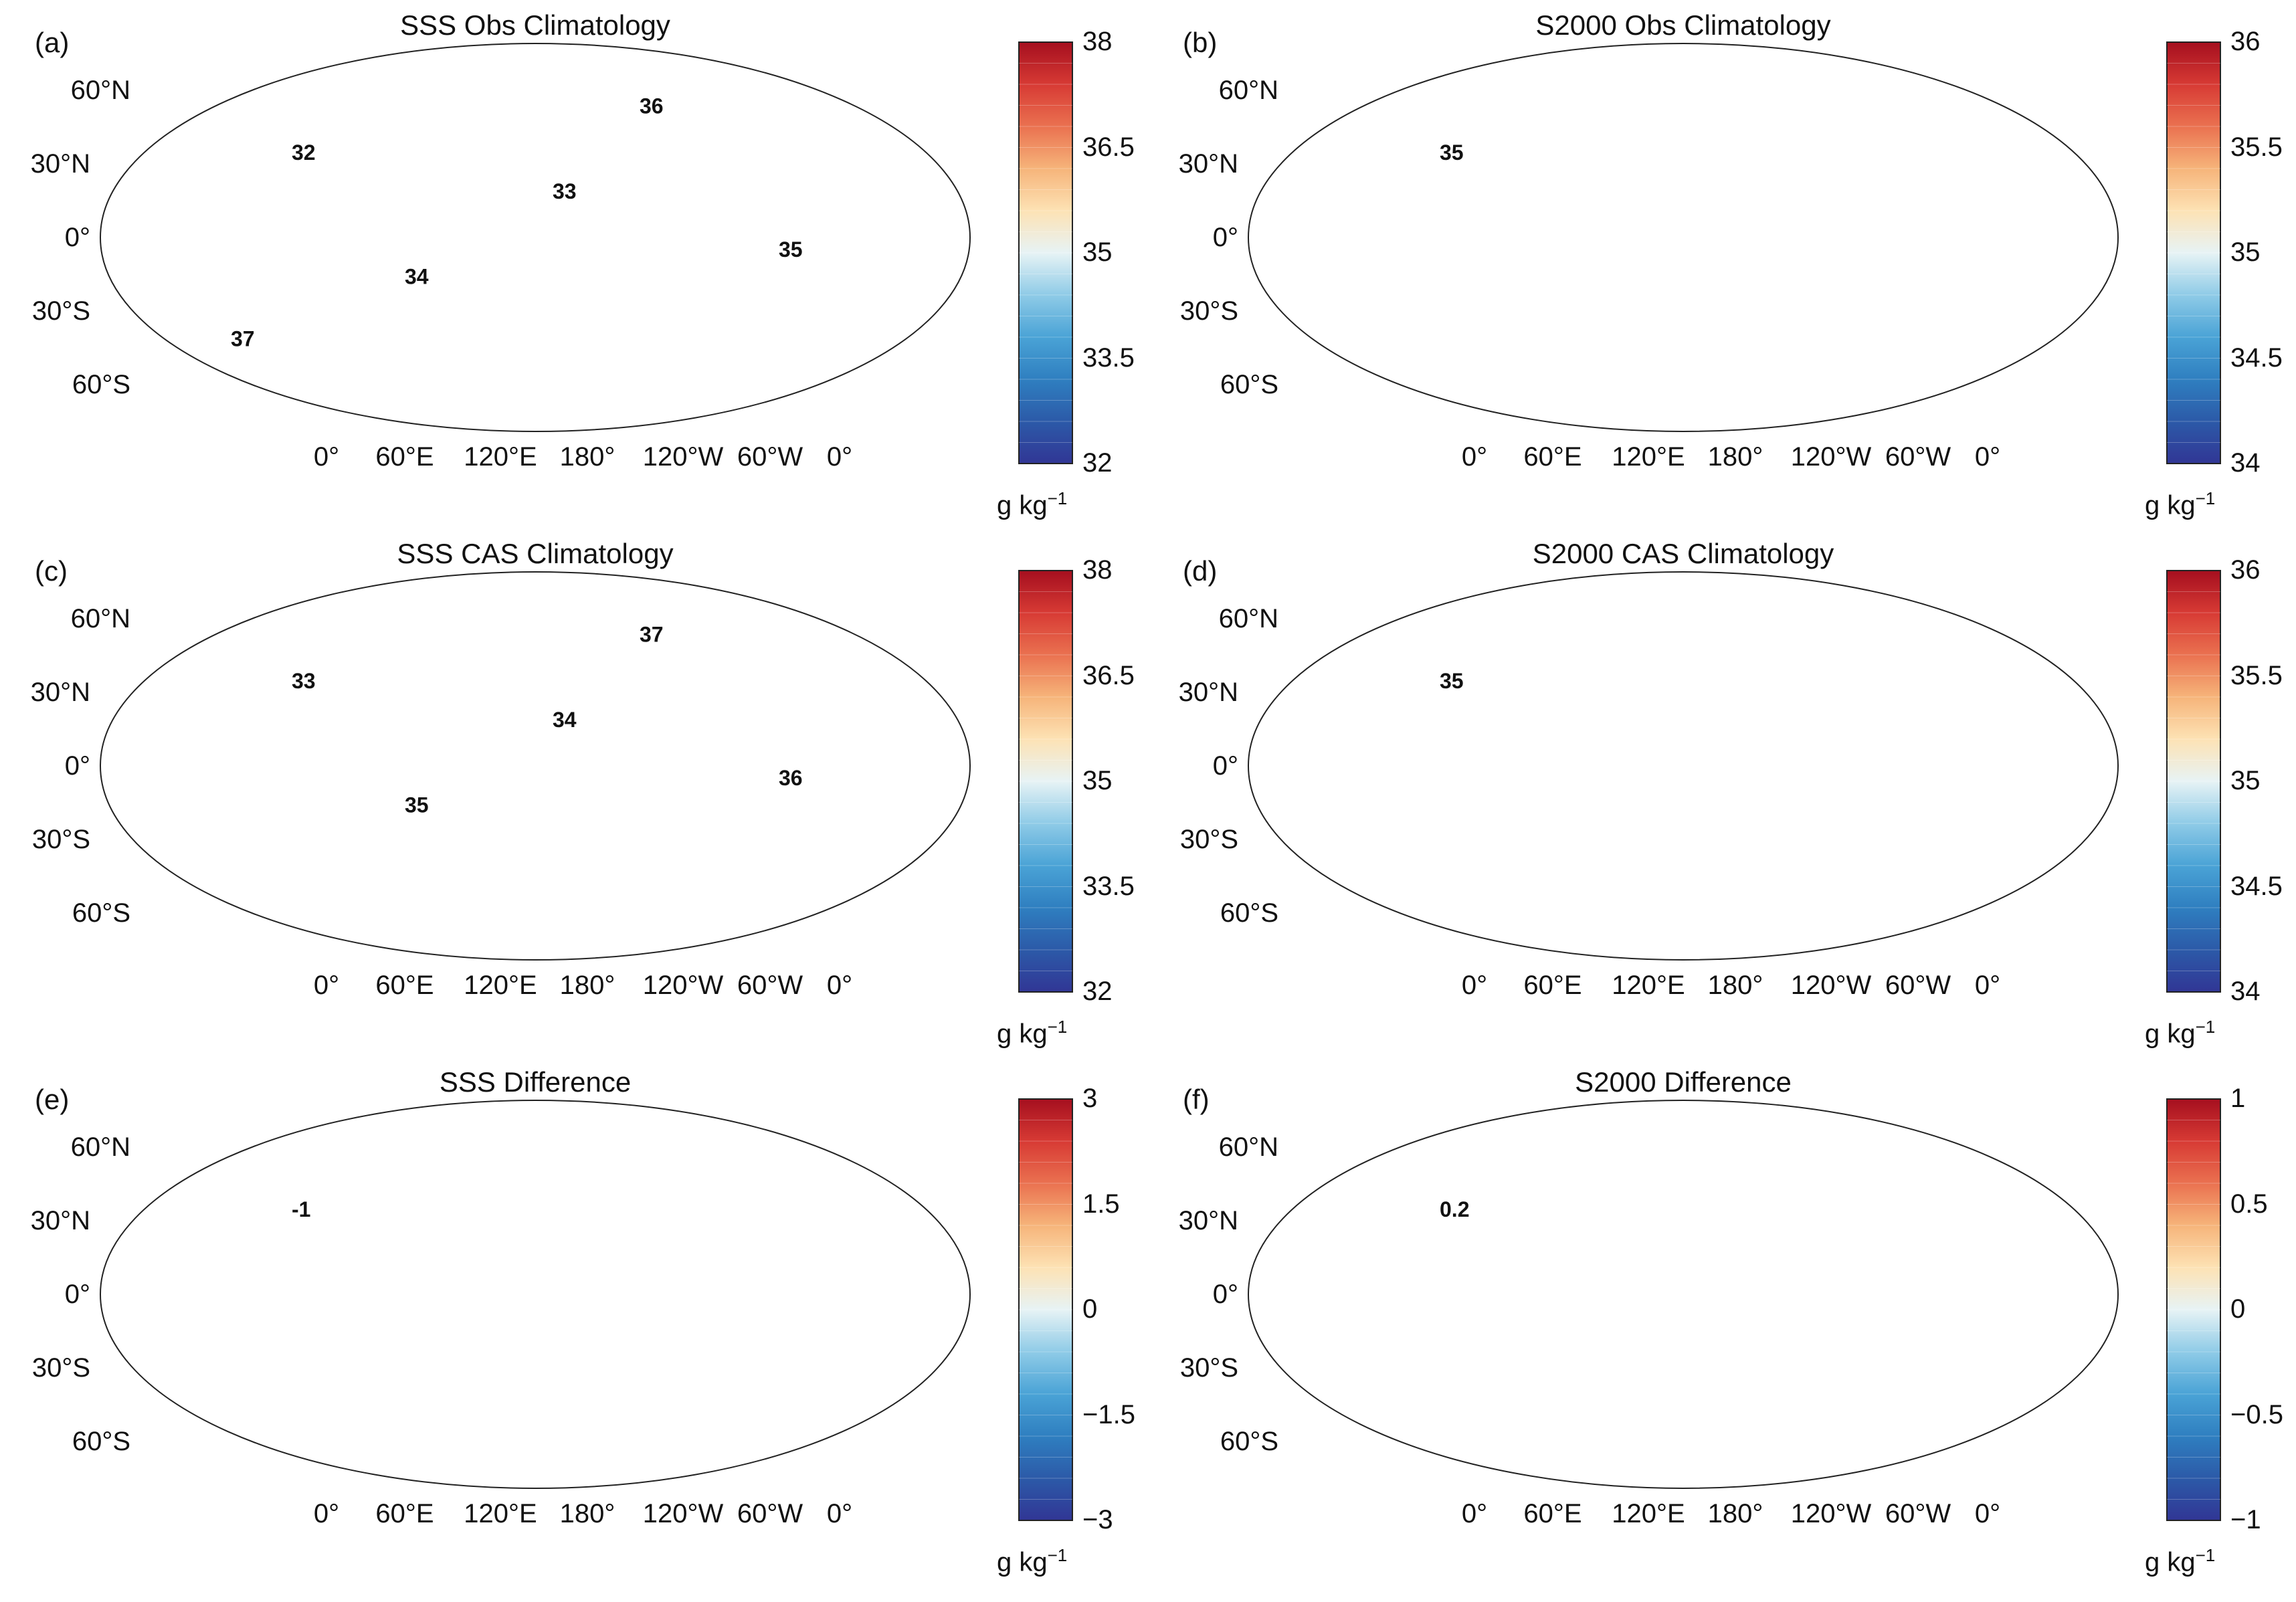 Image resolution: width=2296 pixels, height=1602 pixels. What do you see at coordinates (1683, 553) in the screenshot?
I see `panel-title: S2000 CAS Climatology` at bounding box center [1683, 553].